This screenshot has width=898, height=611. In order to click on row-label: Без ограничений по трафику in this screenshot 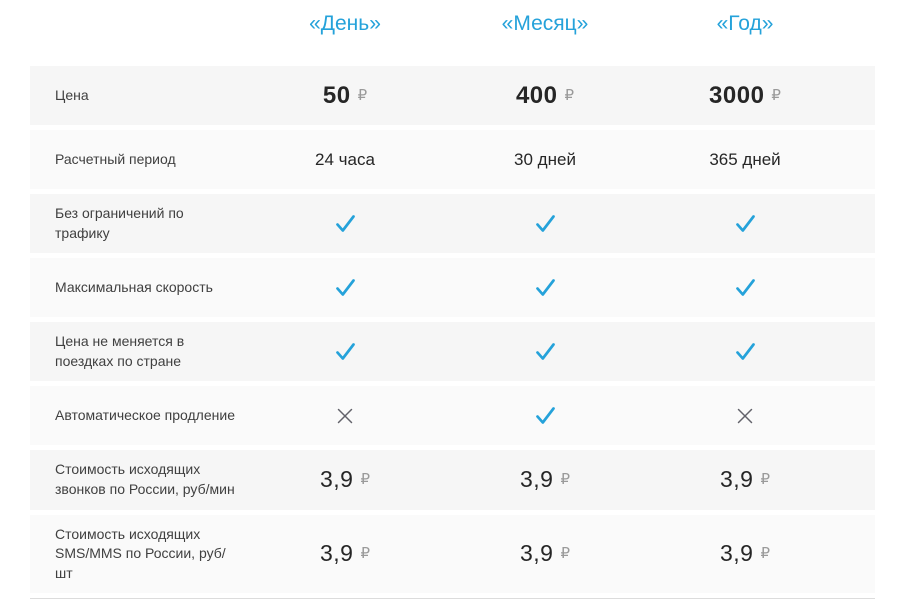, I will do `click(119, 223)`.